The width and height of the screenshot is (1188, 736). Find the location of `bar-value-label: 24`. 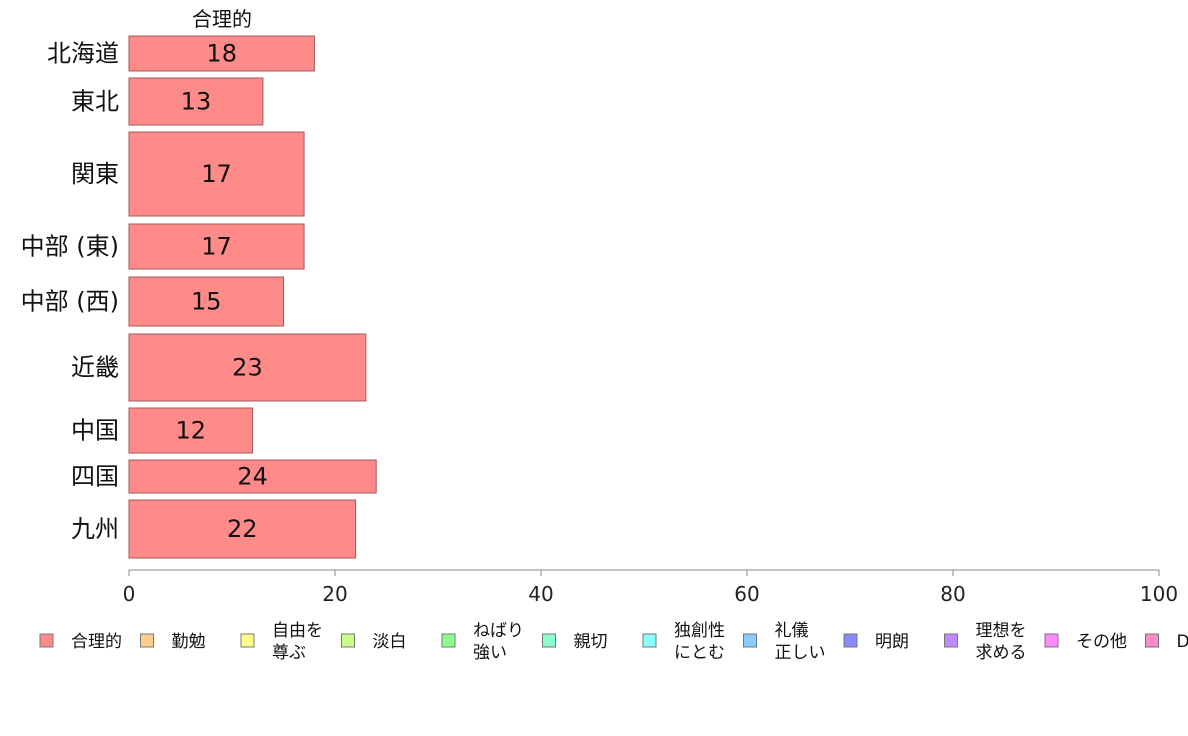

bar-value-label: 24 is located at coordinates (252, 477).